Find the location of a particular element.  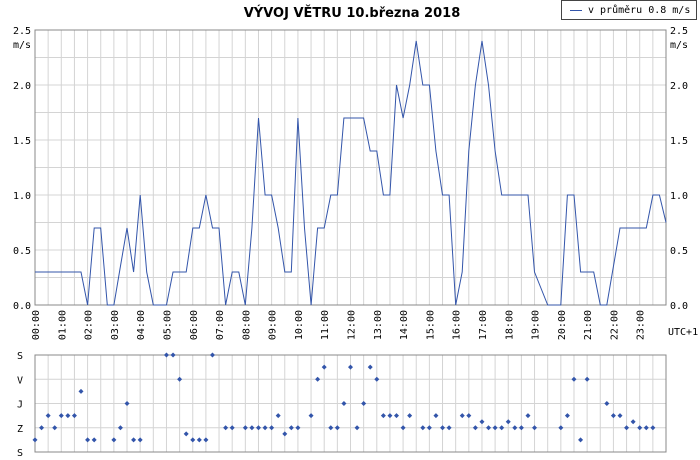

legend-swatch is located at coordinates (576, 10).